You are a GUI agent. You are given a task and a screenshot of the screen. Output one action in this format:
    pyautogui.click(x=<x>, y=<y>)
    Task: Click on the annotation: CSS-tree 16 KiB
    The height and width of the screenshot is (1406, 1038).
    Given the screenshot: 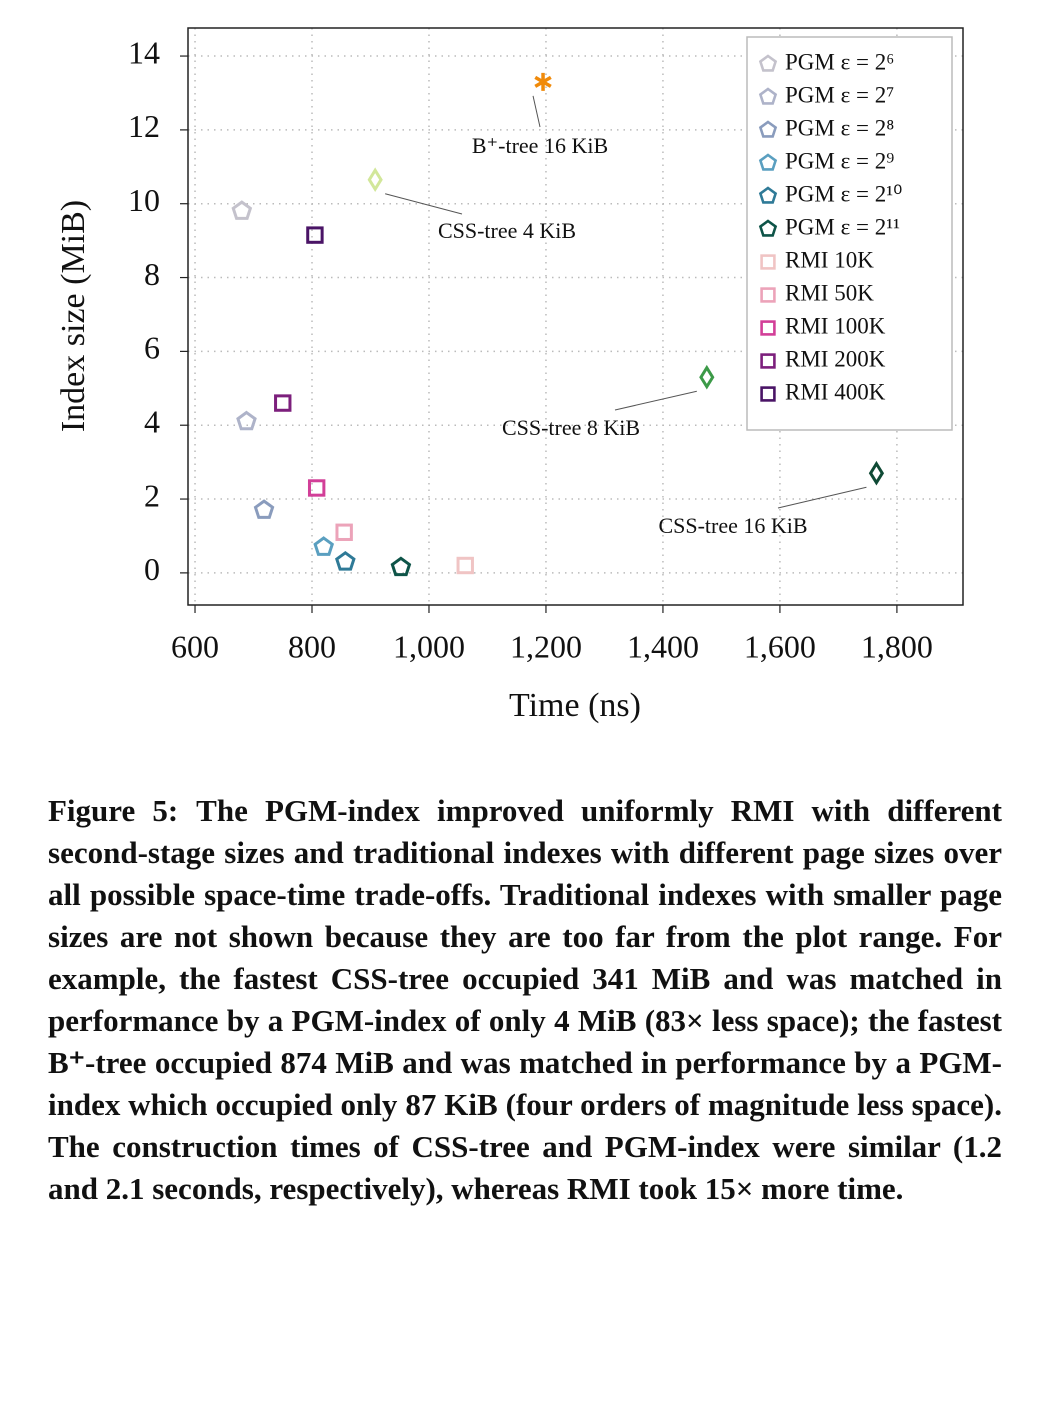 What is the action you would take?
    pyautogui.click(x=732, y=525)
    